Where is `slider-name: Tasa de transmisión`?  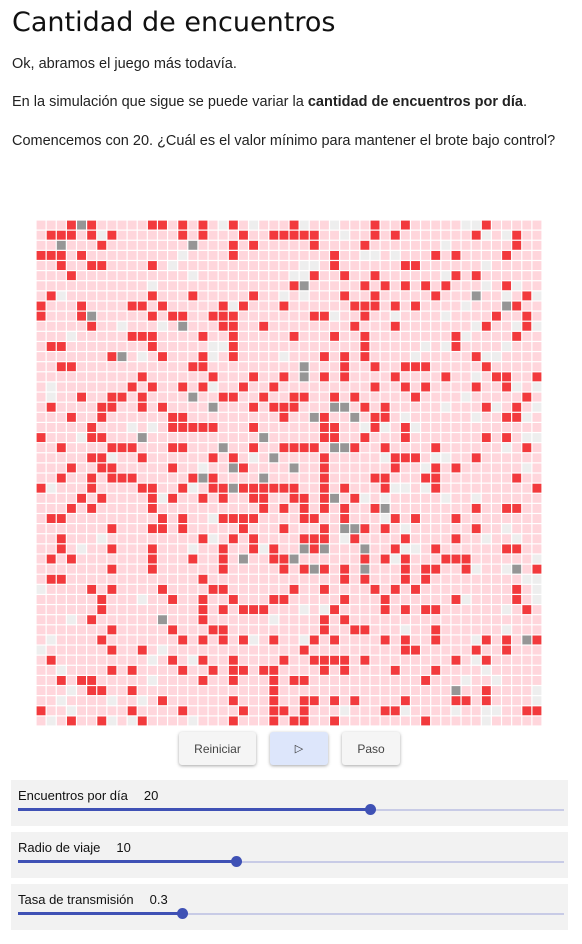 slider-name: Tasa de transmisión is located at coordinates (76, 899).